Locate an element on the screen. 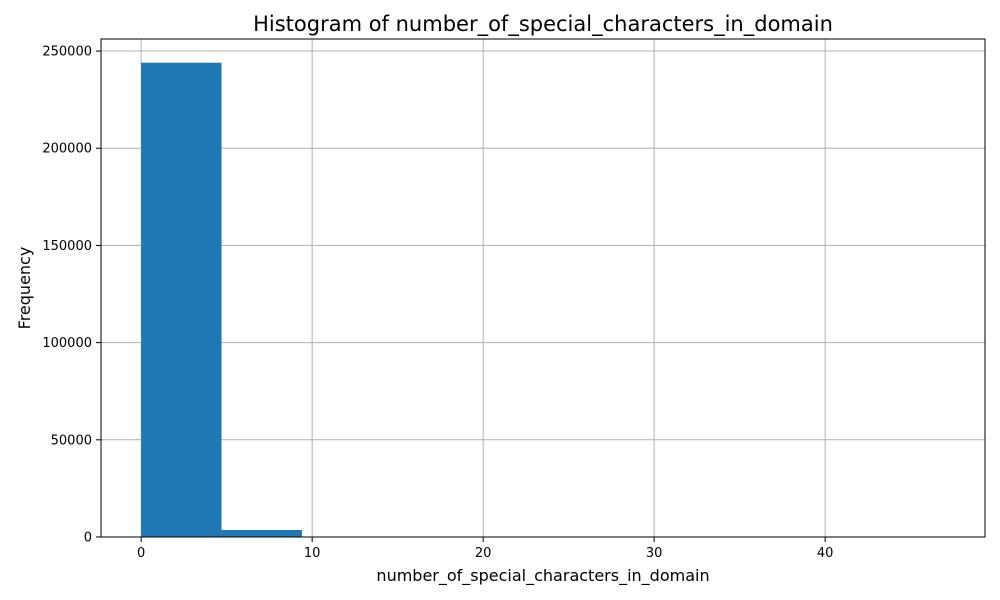 The height and width of the screenshot is (600, 1000). x-axis-ticks: 0 10 20 30 40 is located at coordinates (485, 549).